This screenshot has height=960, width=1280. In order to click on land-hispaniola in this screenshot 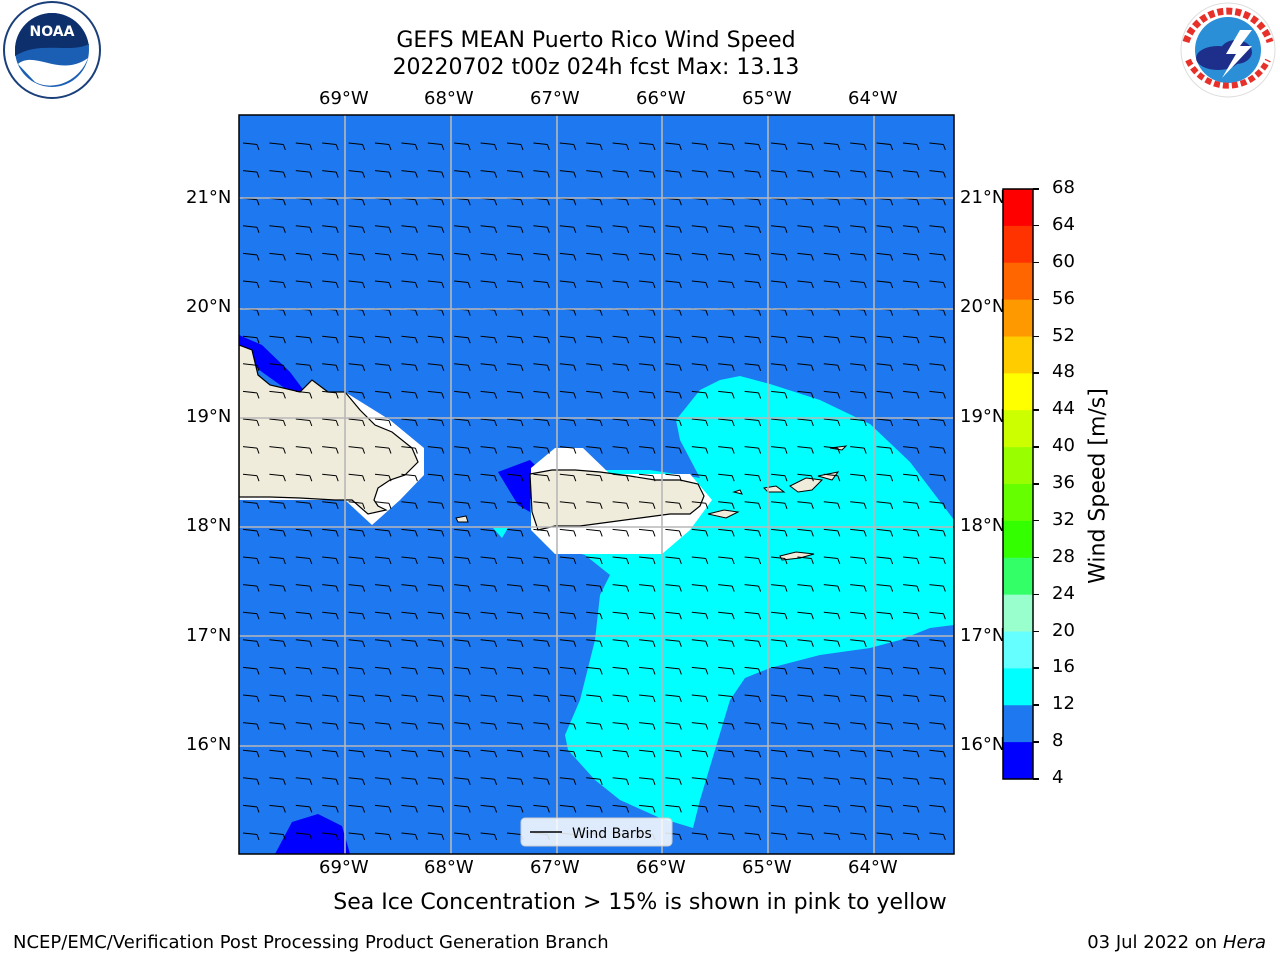, I will do `click(329, 429)`.